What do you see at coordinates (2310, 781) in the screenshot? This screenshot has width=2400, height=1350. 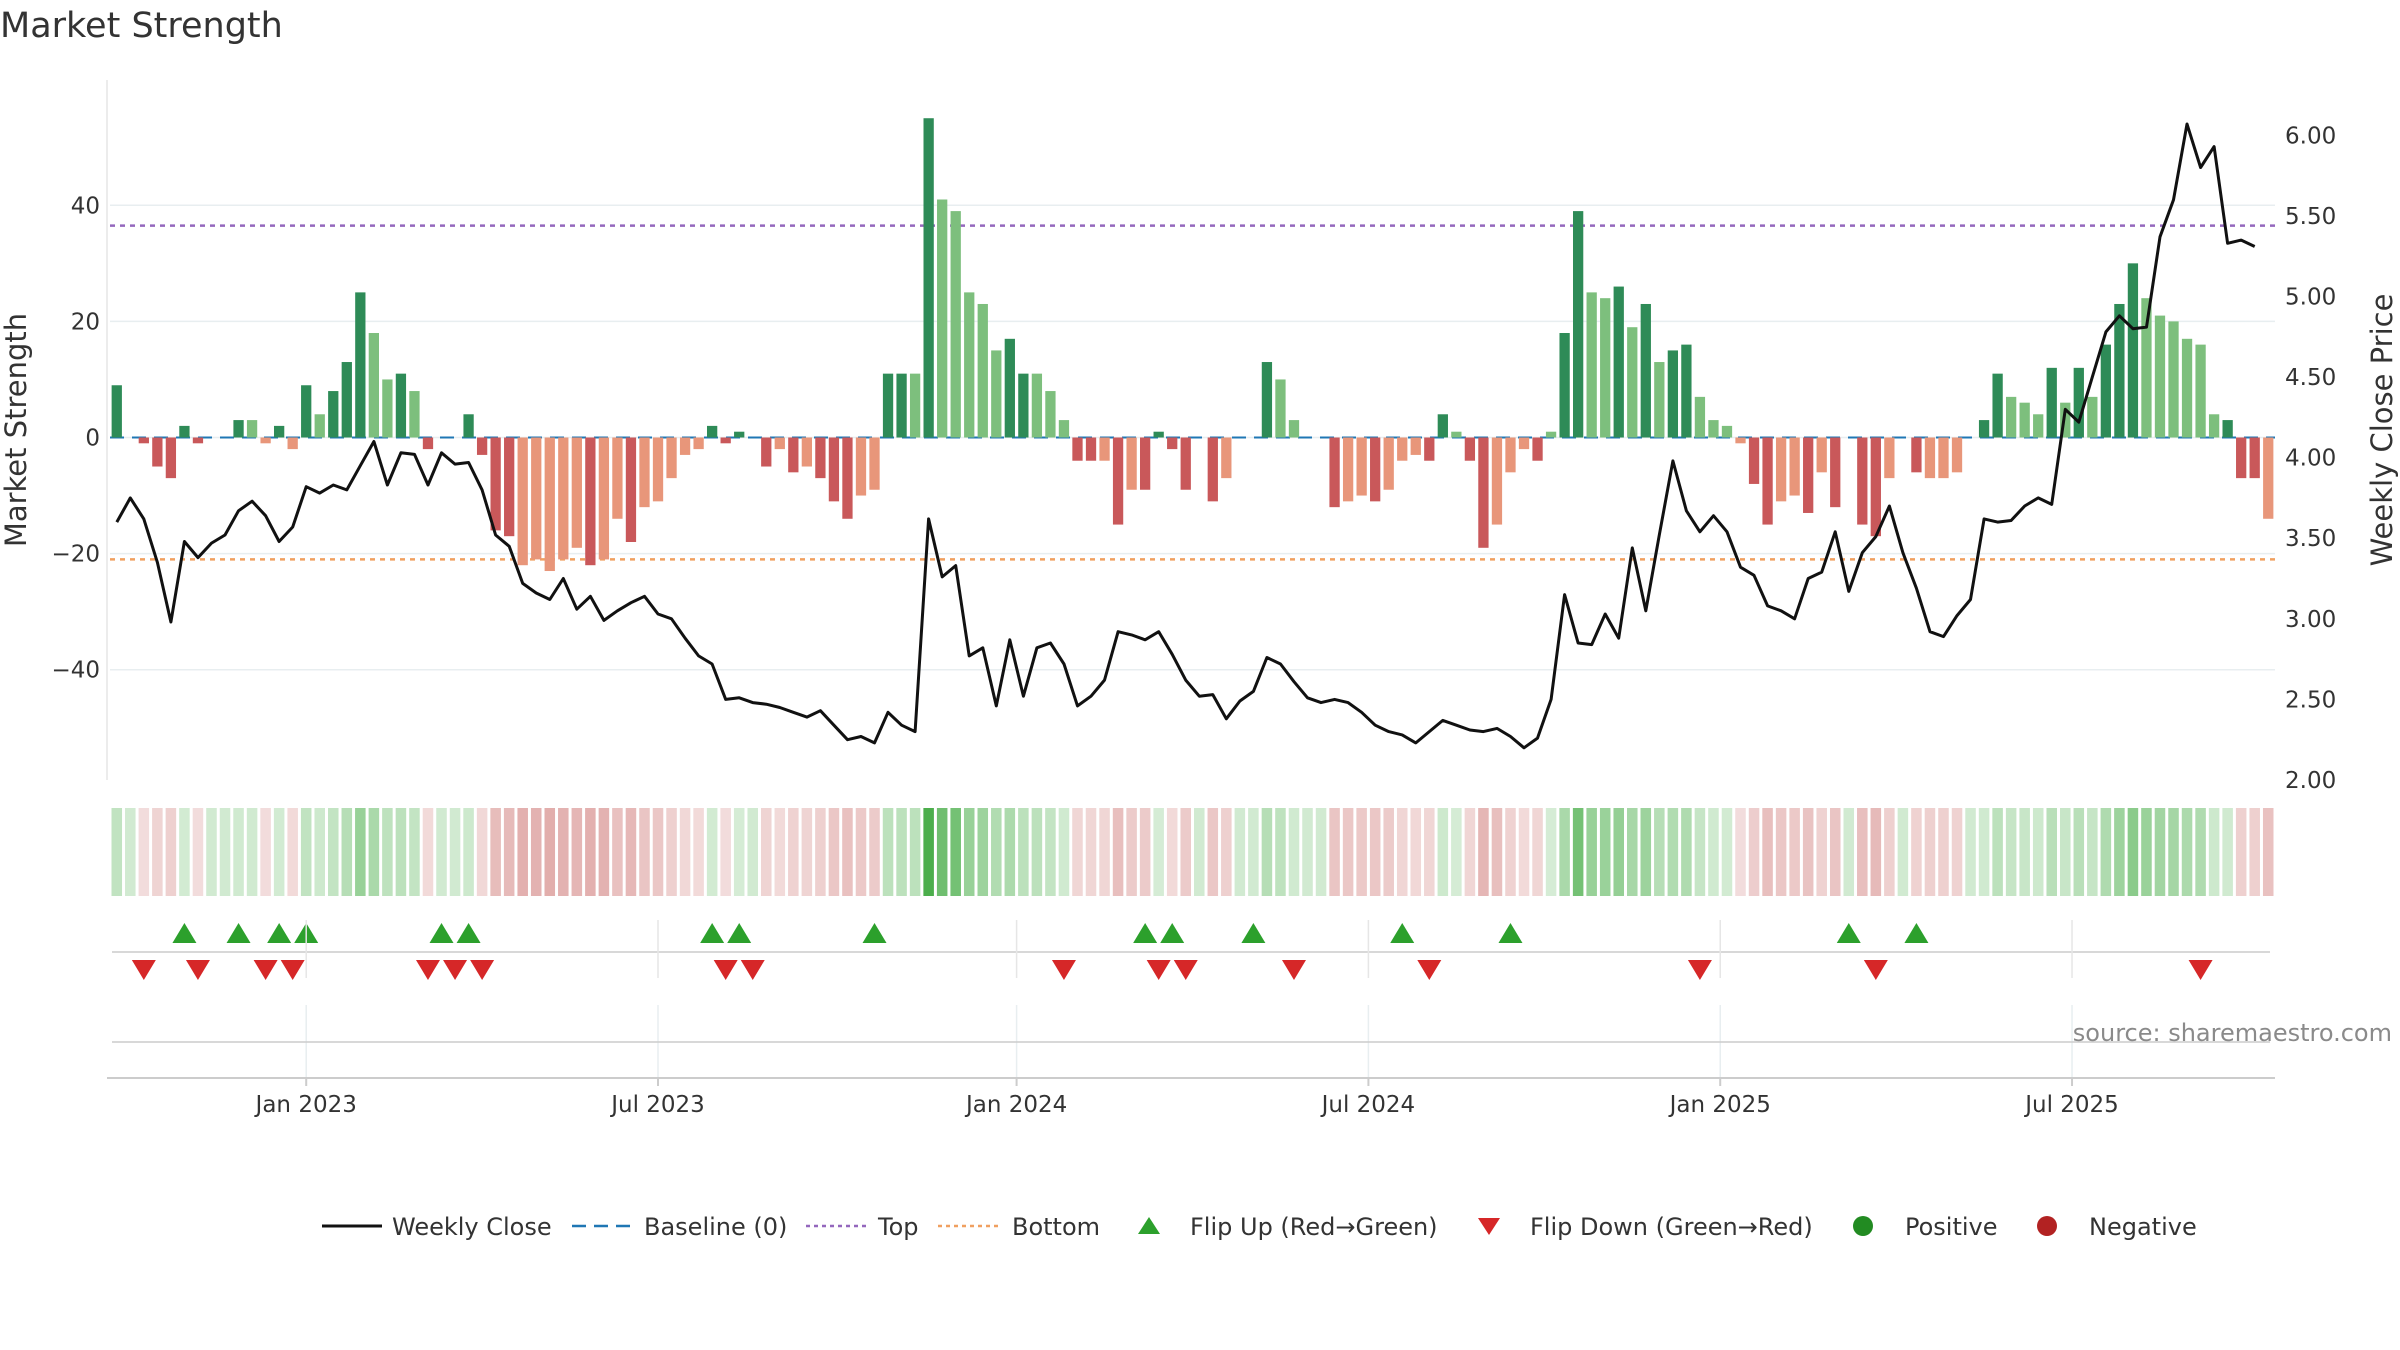 I see `right-tick-label: 2.00` at bounding box center [2310, 781].